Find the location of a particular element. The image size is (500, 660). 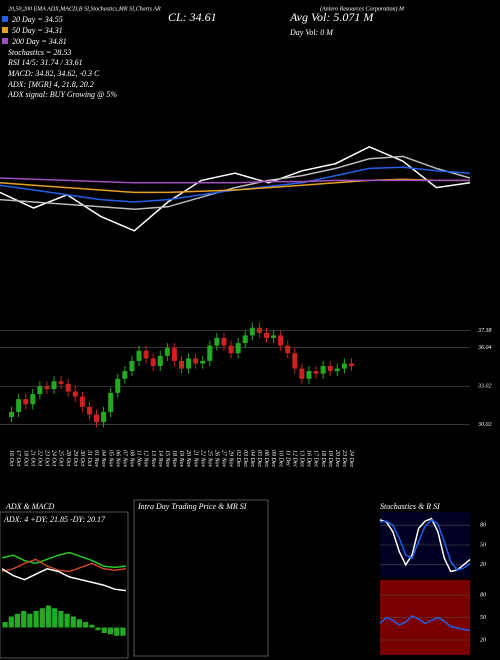

x-tick-label: 05 Dec is located at coordinates (259, 458).